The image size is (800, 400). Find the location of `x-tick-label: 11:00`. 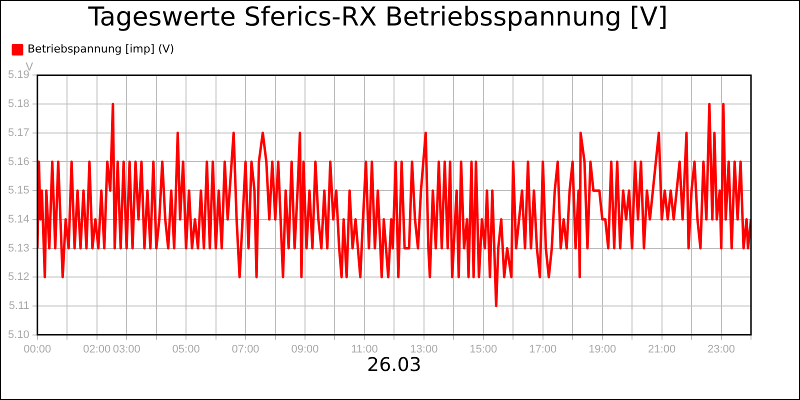

x-tick-label: 11:00 is located at coordinates (364, 349).